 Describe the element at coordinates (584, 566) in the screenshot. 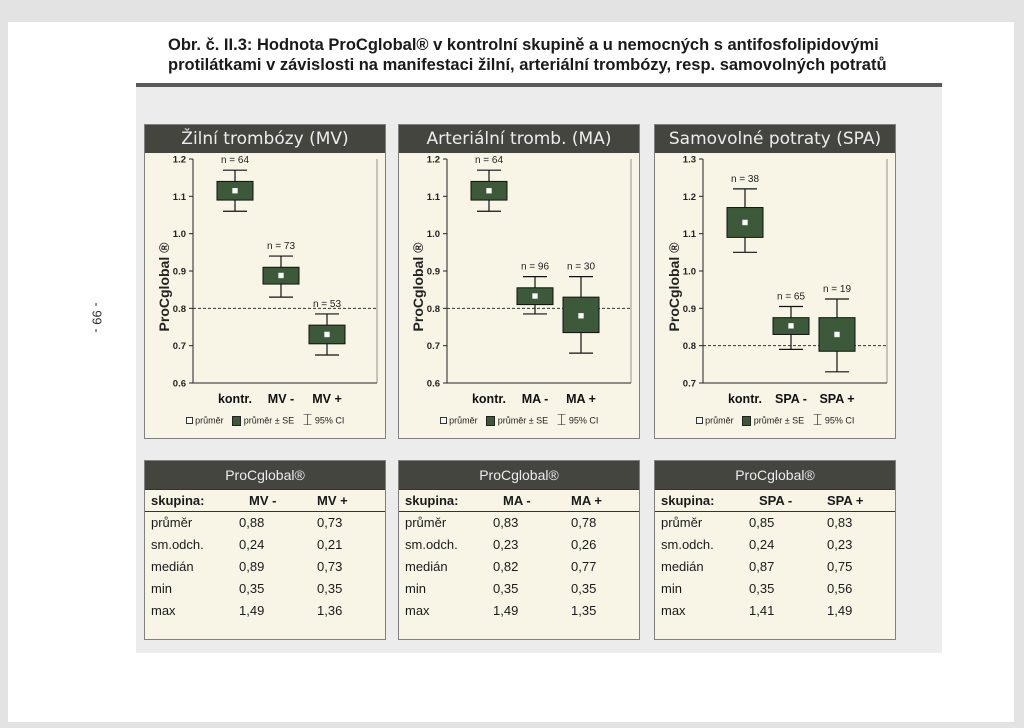

I see `cell-value: 0,77` at that location.